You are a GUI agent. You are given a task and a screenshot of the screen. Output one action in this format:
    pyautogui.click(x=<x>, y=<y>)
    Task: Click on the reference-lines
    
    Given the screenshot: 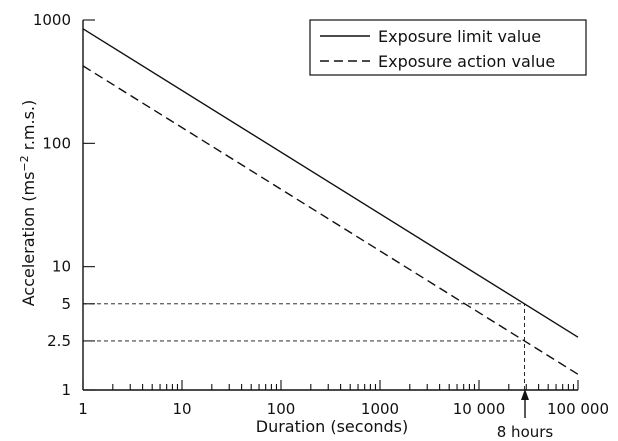 What is the action you would take?
    pyautogui.click(x=304, y=346)
    